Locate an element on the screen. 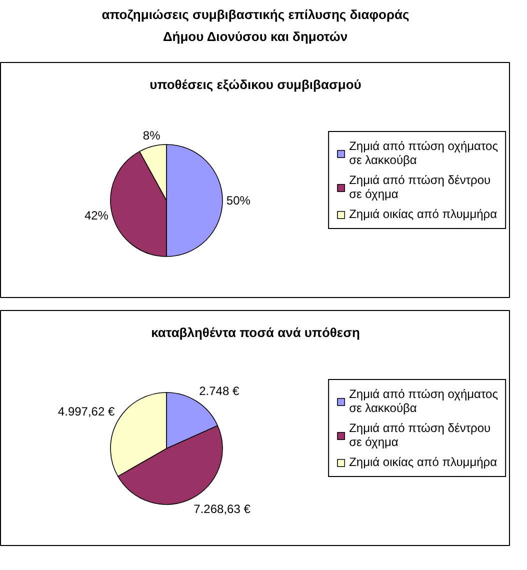  chart-title: καταβληθέντα ποσά ανά υπόθεση is located at coordinates (255, 332).